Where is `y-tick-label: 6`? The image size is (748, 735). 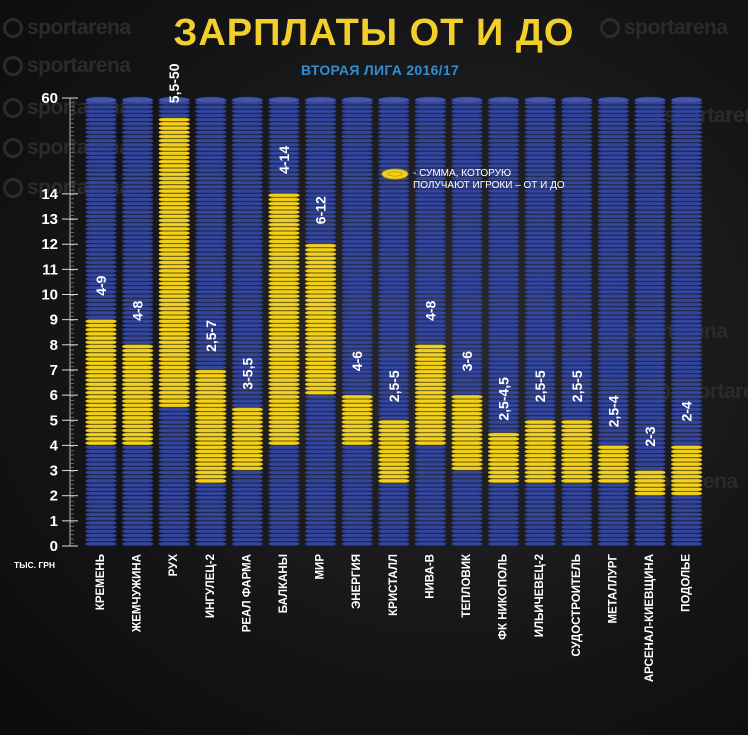
y-tick-label: 6 is located at coordinates (54, 395).